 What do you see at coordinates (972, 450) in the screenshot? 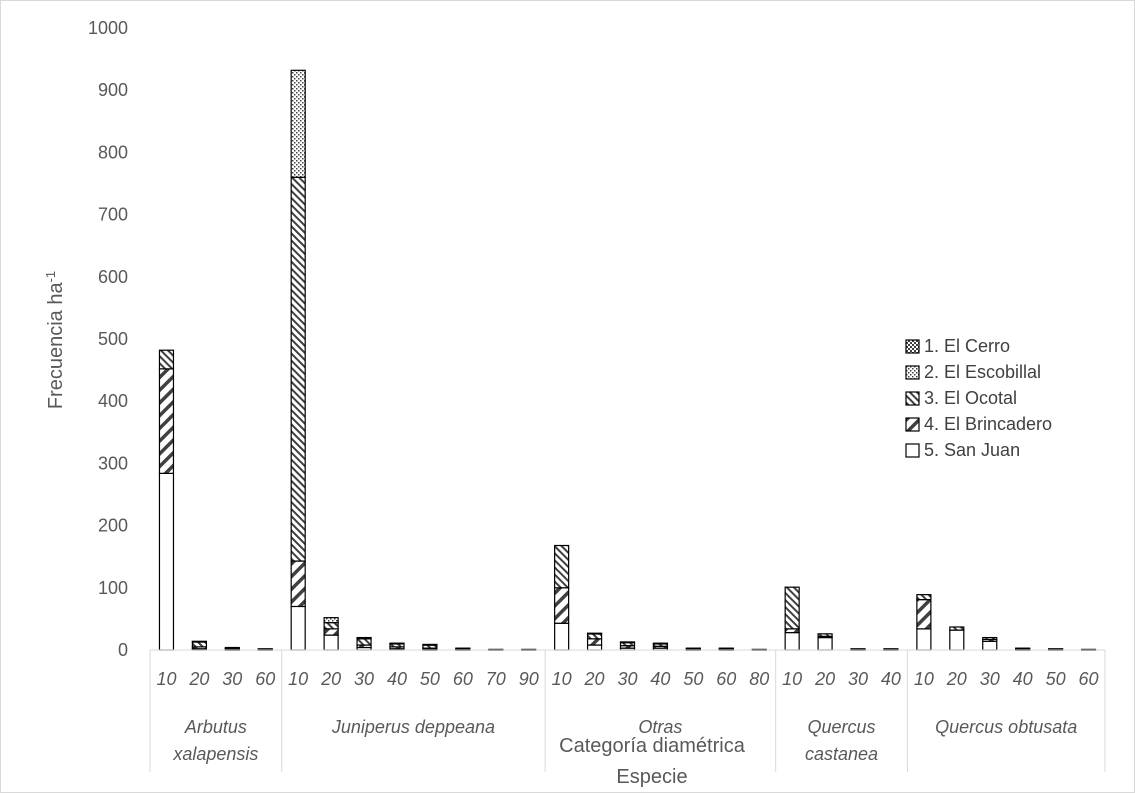
I see `legend-label: 5. San Juan` at bounding box center [972, 450].